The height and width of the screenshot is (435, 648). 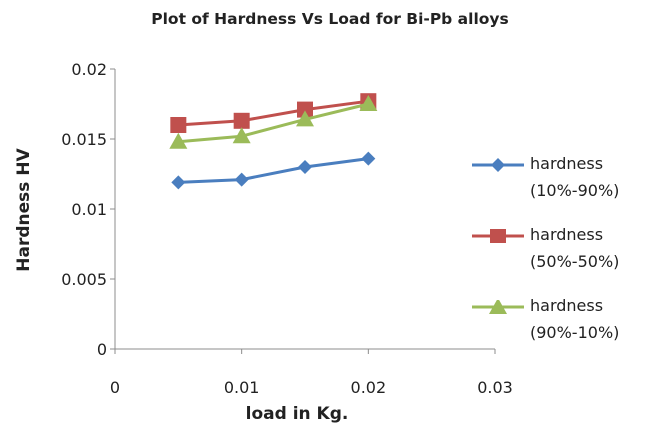 What do you see at coordinates (242, 387) in the screenshot?
I see `x-tick-label: 0.01` at bounding box center [242, 387].